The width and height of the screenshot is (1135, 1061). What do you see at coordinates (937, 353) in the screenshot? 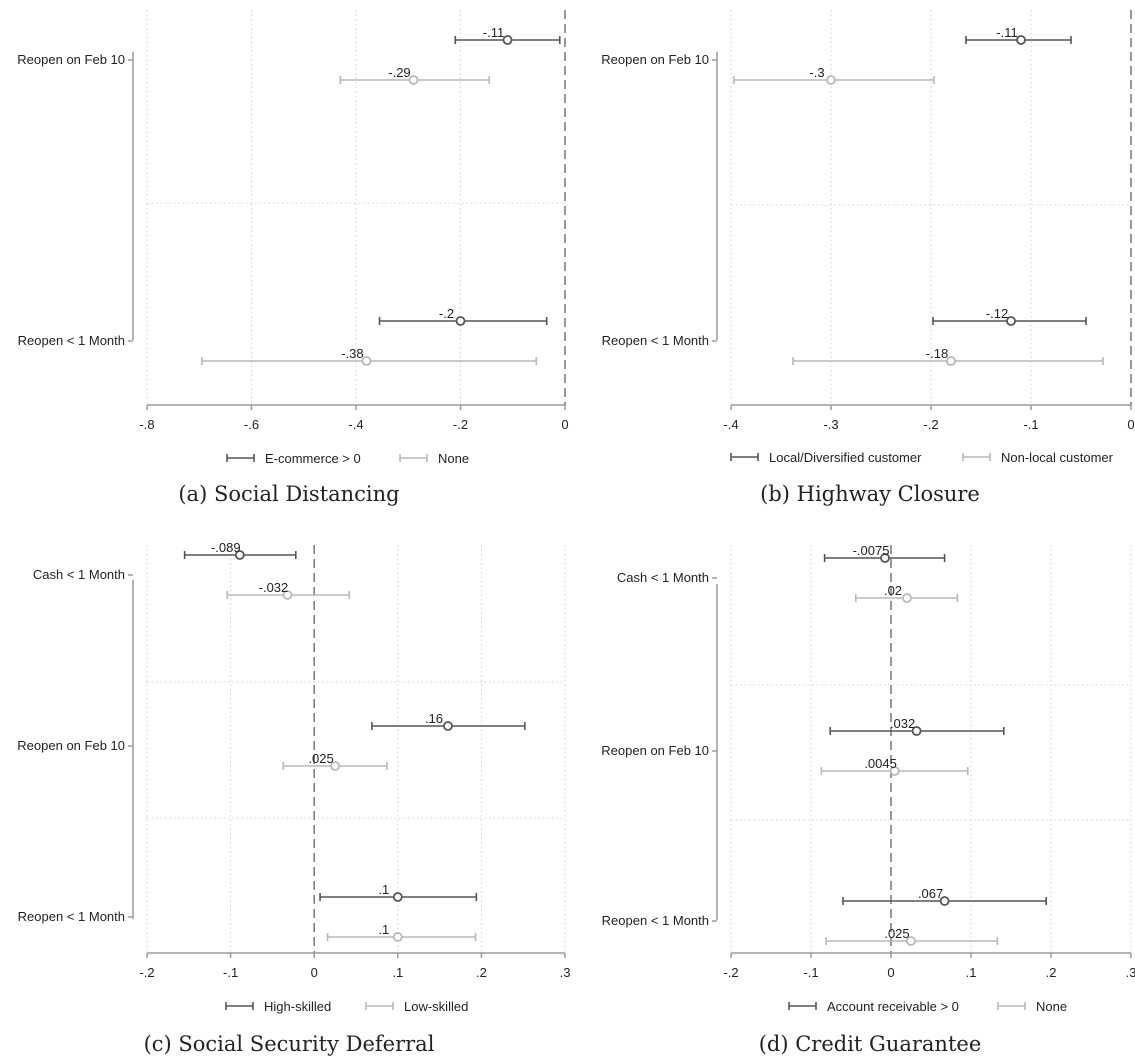
I see `data-label: -.18` at bounding box center [937, 353].